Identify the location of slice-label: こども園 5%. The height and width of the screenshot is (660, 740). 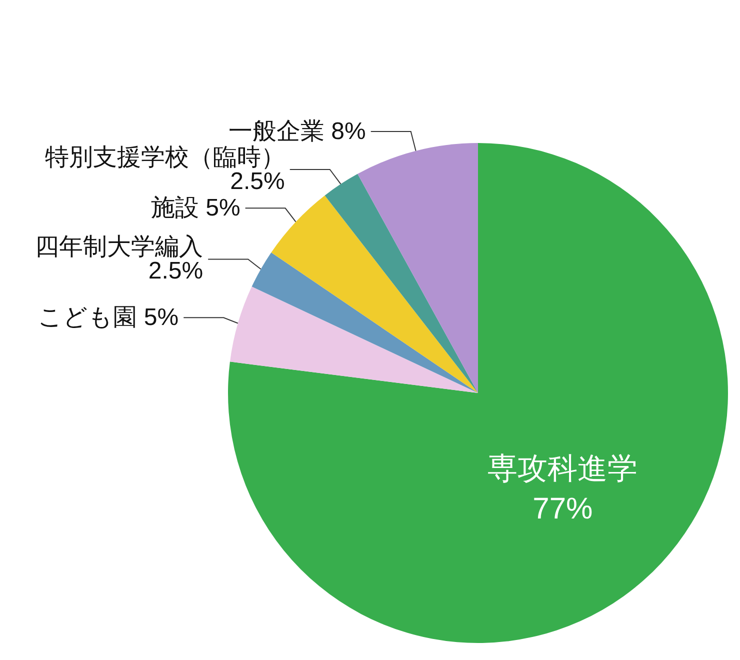
(108, 318).